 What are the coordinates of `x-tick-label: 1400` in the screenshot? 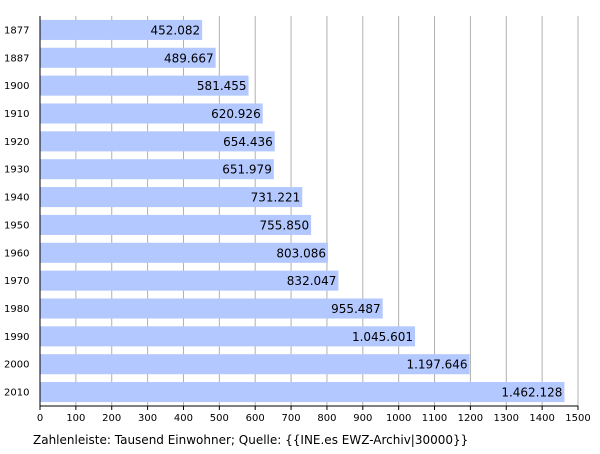 It's located at (541, 418).